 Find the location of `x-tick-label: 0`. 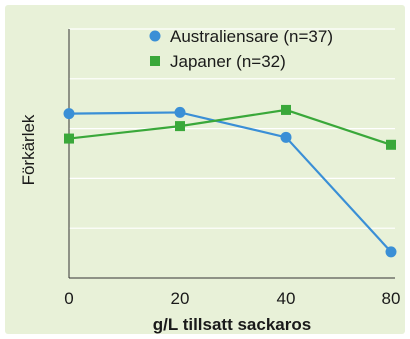

x-tick-label: 0 is located at coordinates (68, 298).